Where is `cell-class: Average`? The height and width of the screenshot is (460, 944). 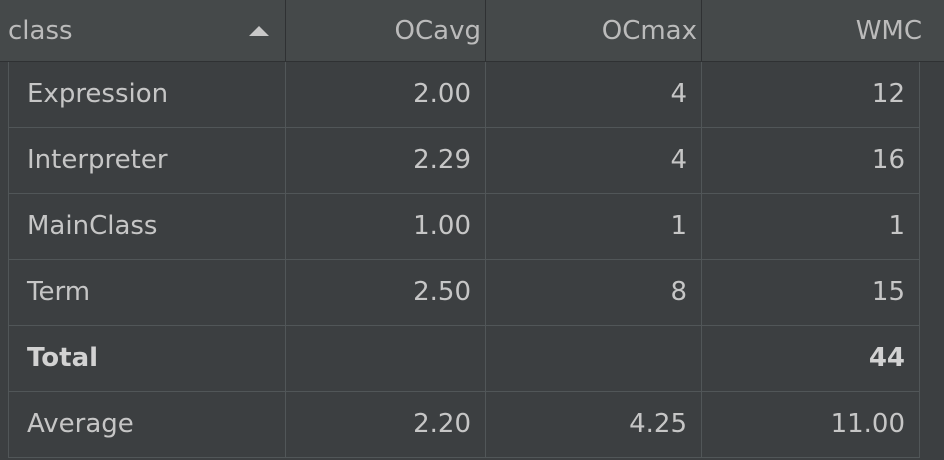
cell-class: Average is located at coordinates (147, 424).